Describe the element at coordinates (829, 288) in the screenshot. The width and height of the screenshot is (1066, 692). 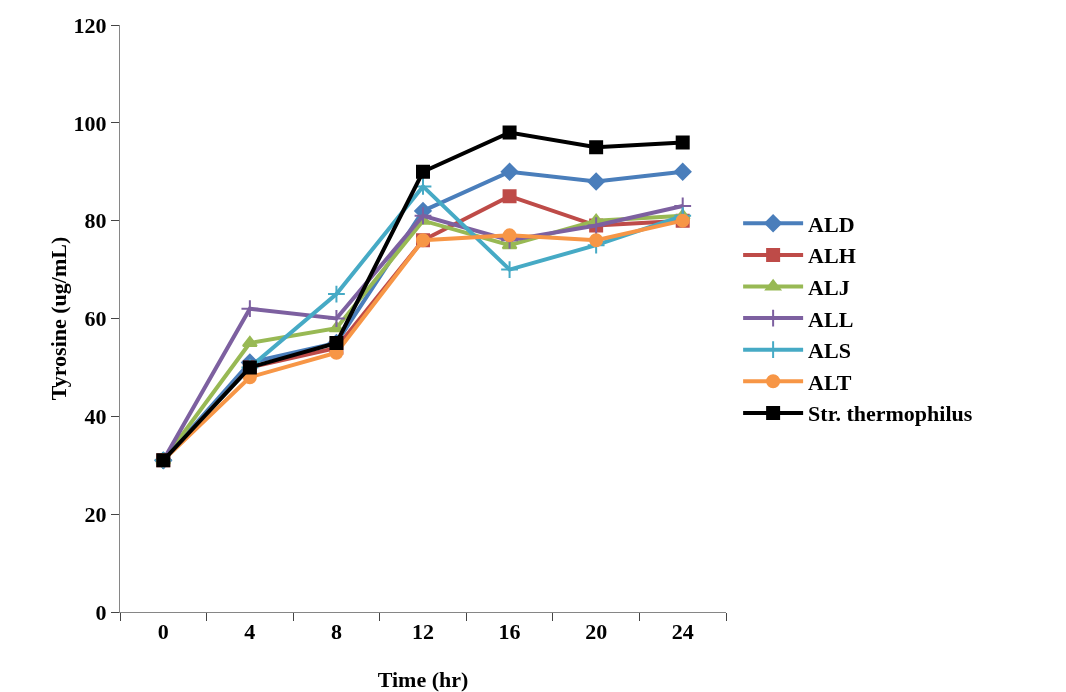
I see `legend-label: ALJ` at that location.